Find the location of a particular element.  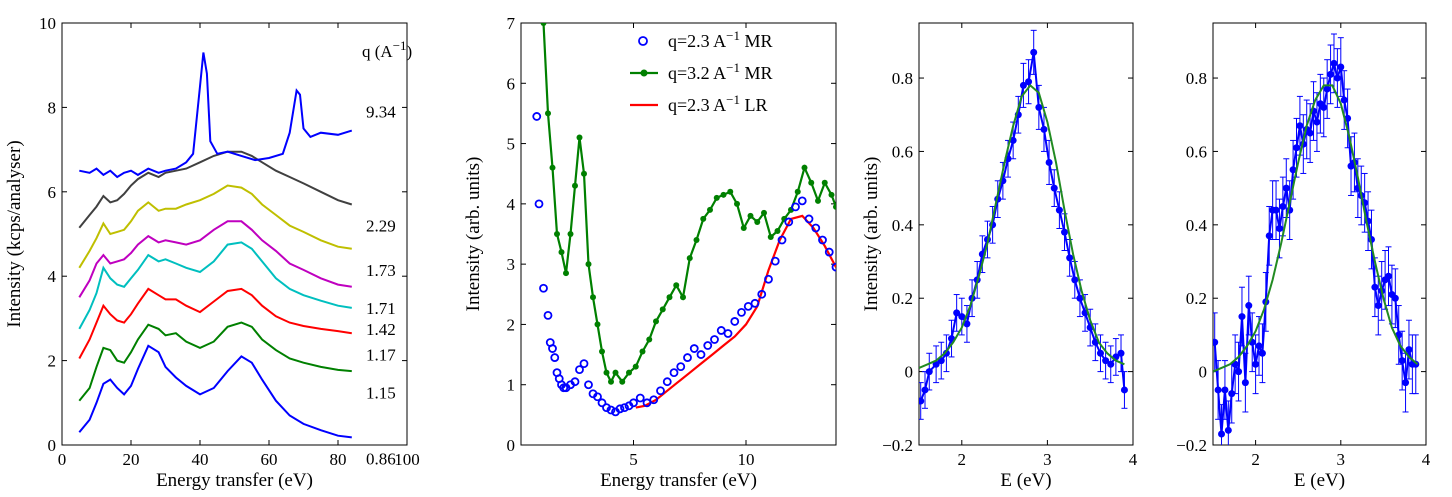

series-label-q-1-15: 1.15 is located at coordinates (381, 392).